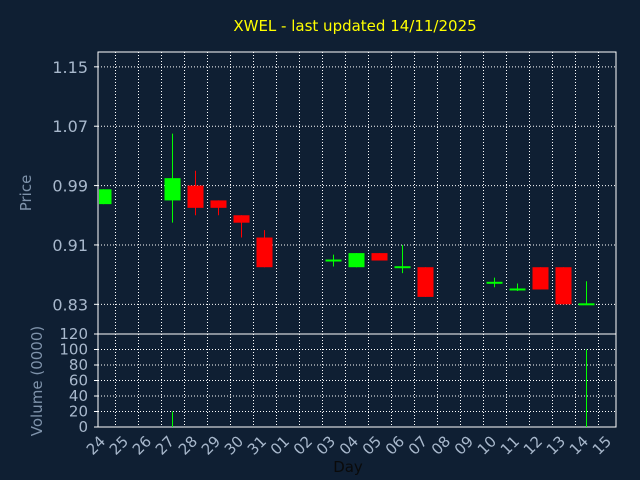 The width and height of the screenshot is (640, 480). I want to click on volume-tick-label: 60, so click(78, 381).